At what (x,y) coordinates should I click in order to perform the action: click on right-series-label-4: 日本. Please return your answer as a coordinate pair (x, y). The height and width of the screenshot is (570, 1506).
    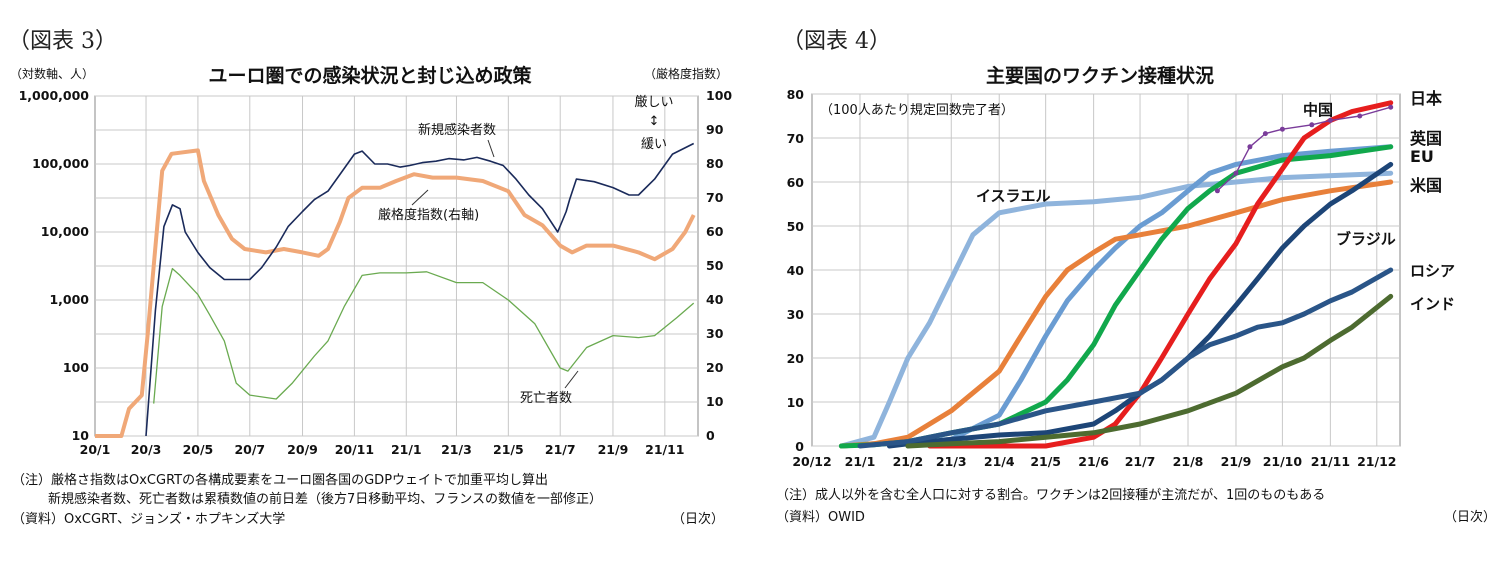
    Looking at the image, I should click on (1426, 98).